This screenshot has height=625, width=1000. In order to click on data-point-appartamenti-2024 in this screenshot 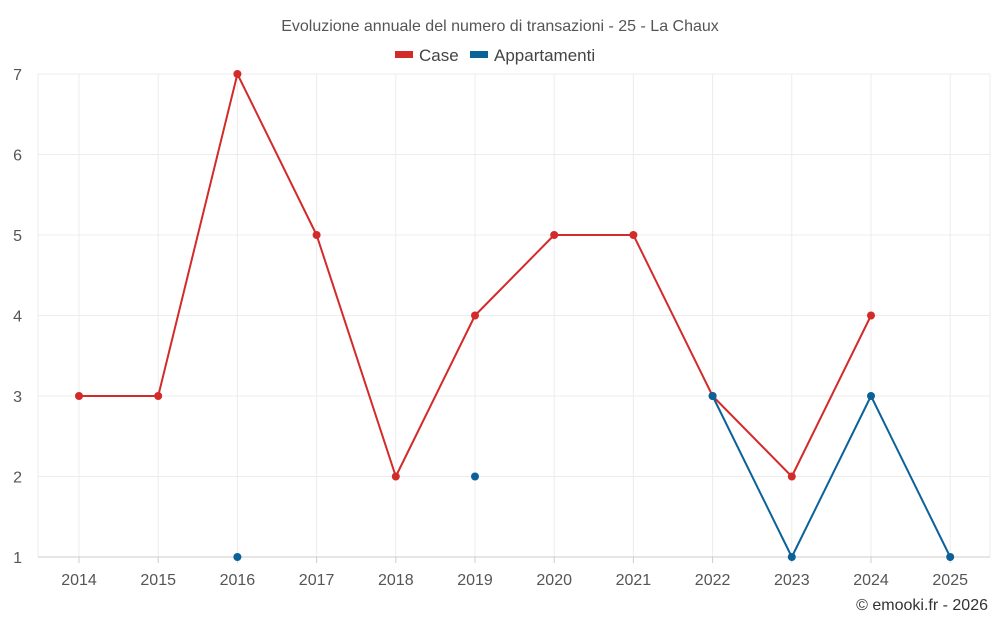, I will do `click(871, 396)`.